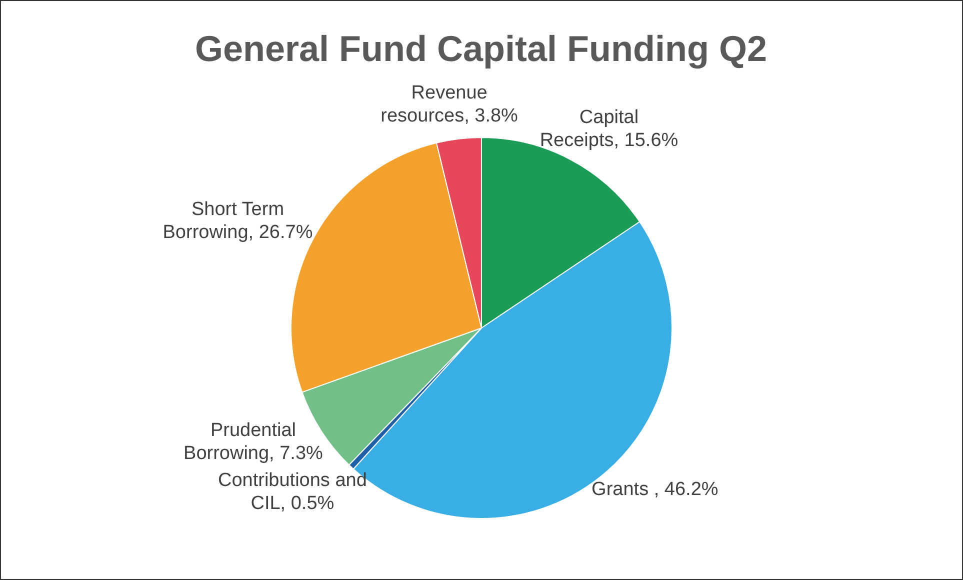 This screenshot has width=963, height=580. I want to click on slice-label: Contributions and CIL, 0.5%, so click(292, 492).